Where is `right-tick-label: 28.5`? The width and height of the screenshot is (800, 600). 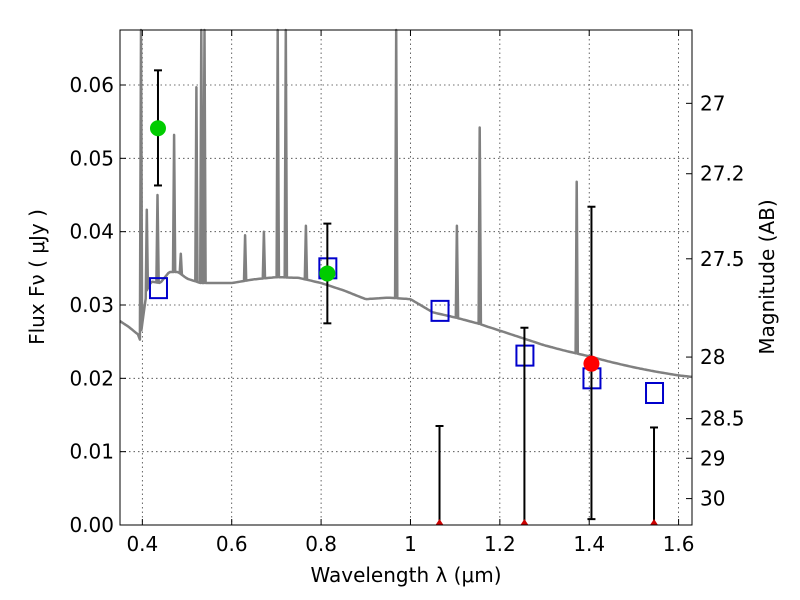
right-tick-label: 28.5 is located at coordinates (722, 419).